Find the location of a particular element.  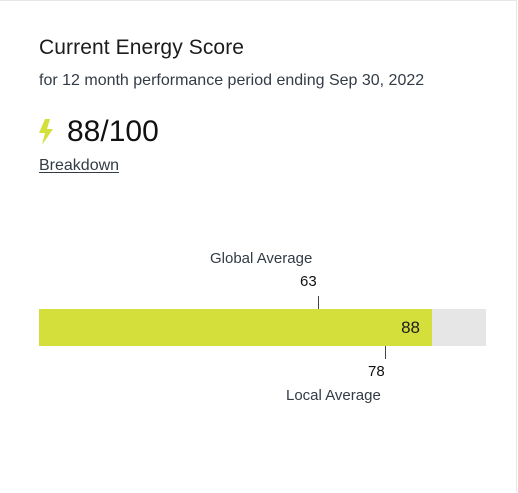

card-title: Current Energy Score is located at coordinates (142, 47).